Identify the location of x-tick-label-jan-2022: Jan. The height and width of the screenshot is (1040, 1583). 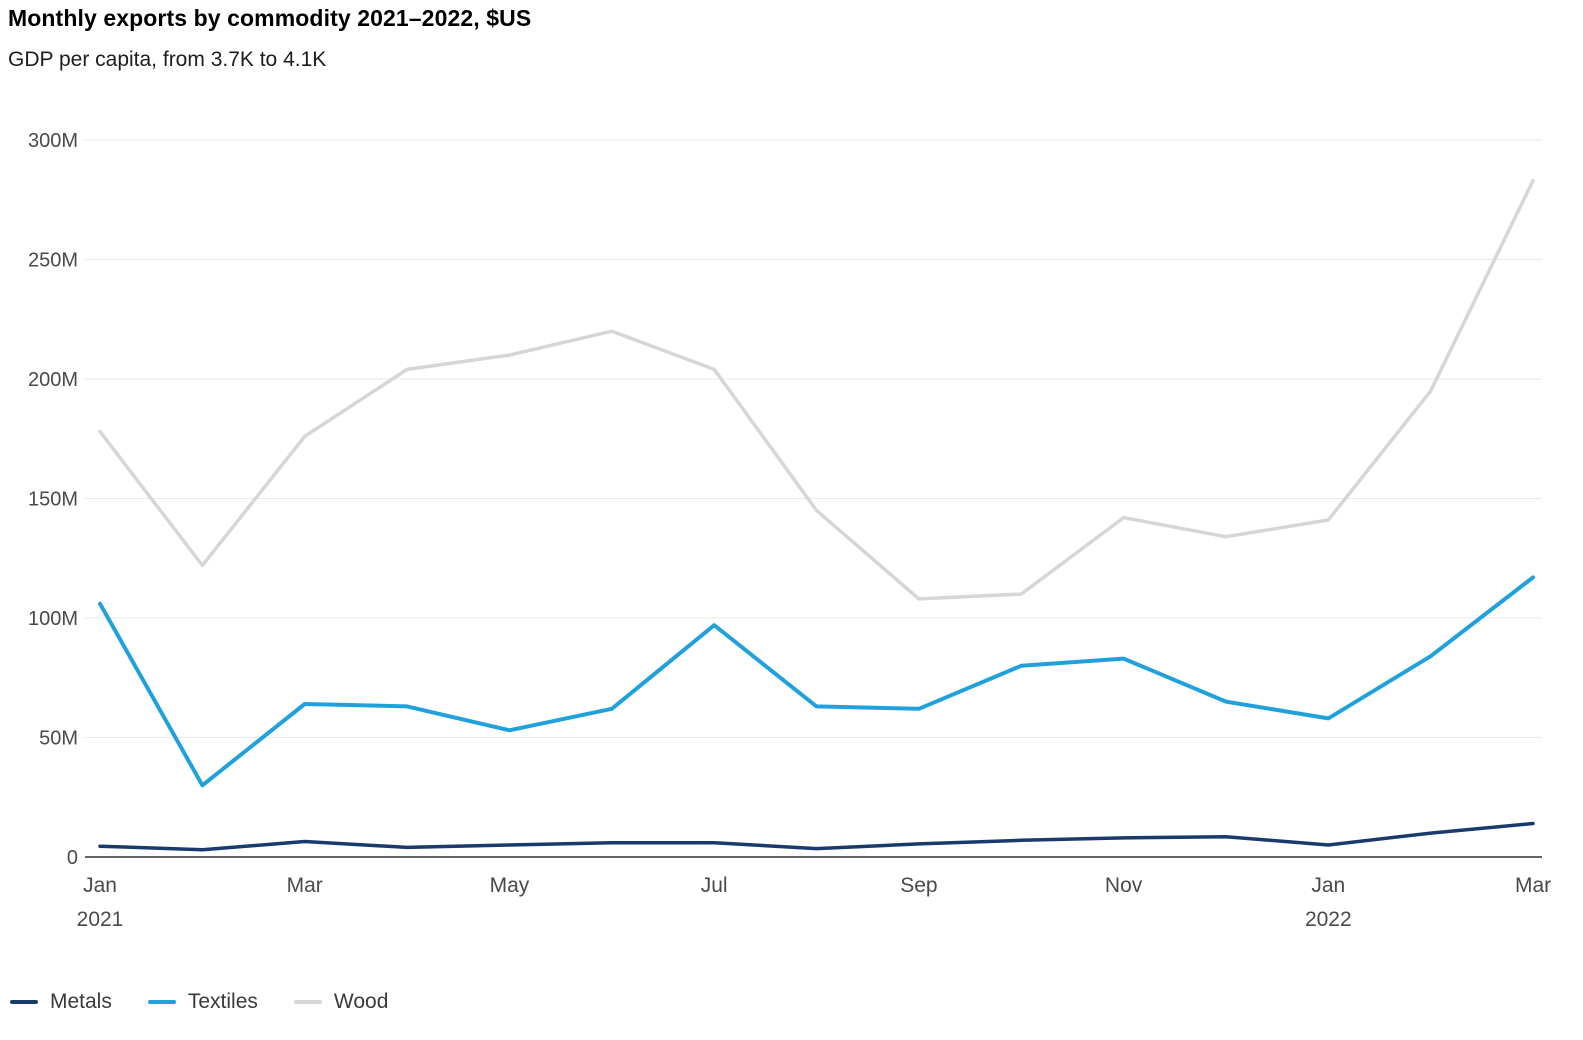
(1328, 885).